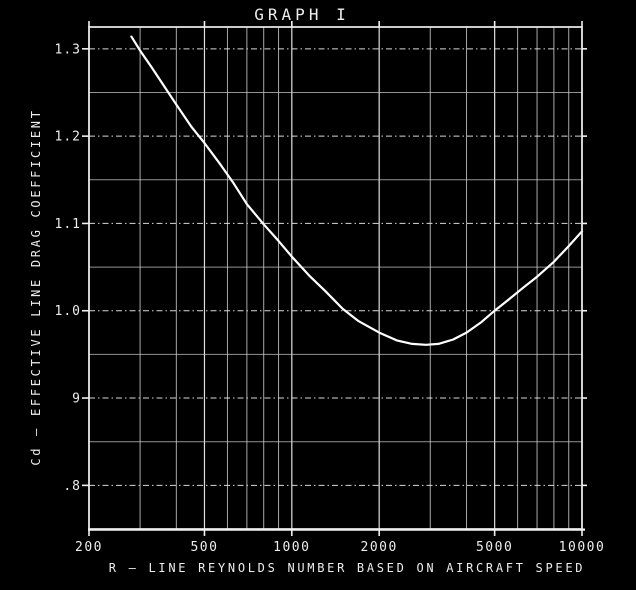 The image size is (636, 590). I want to click on y-tick-label: 1.1, so click(68, 224).